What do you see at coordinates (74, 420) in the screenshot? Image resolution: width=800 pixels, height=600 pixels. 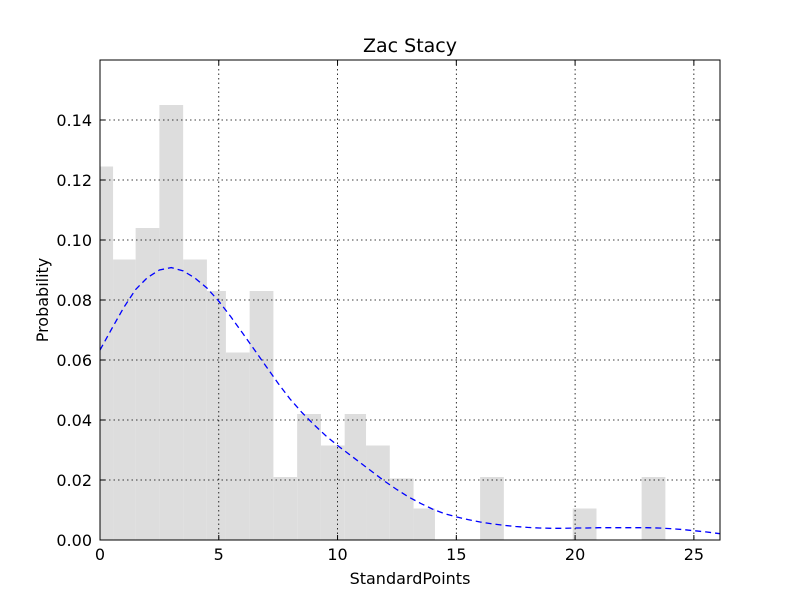 I see `y-tick-label: 0.04` at bounding box center [74, 420].